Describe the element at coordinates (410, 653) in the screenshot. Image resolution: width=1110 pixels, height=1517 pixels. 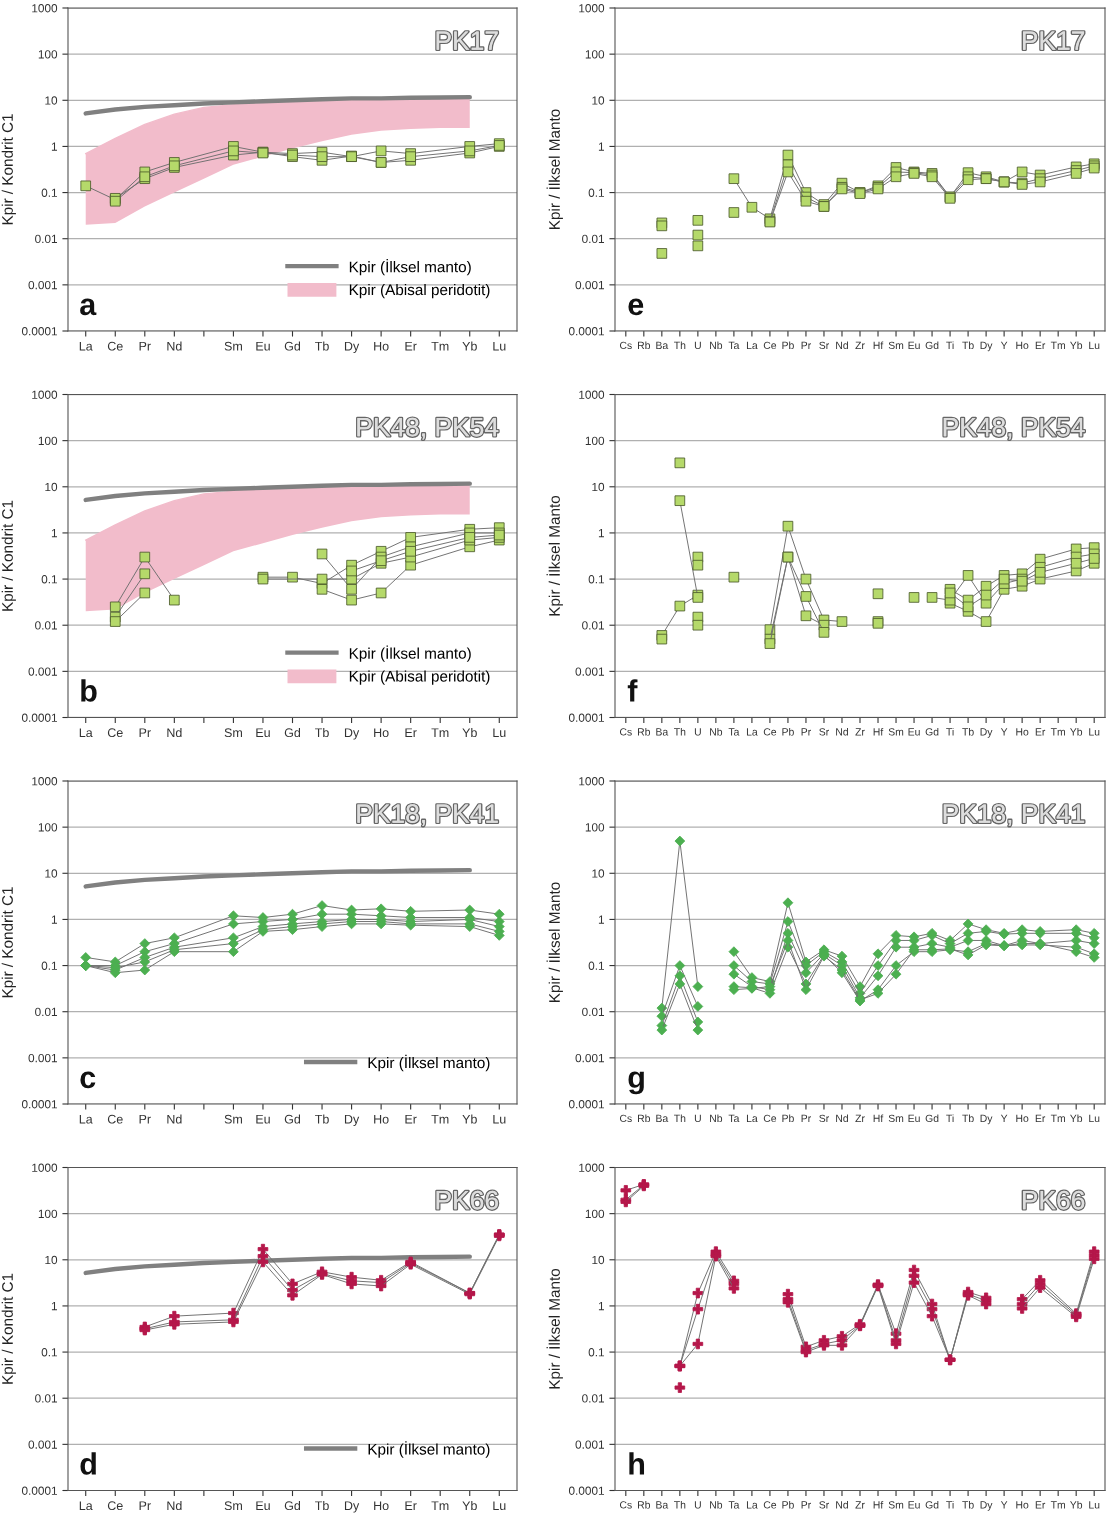
I see `legend-label: Kpir (İlksel manto)` at that location.